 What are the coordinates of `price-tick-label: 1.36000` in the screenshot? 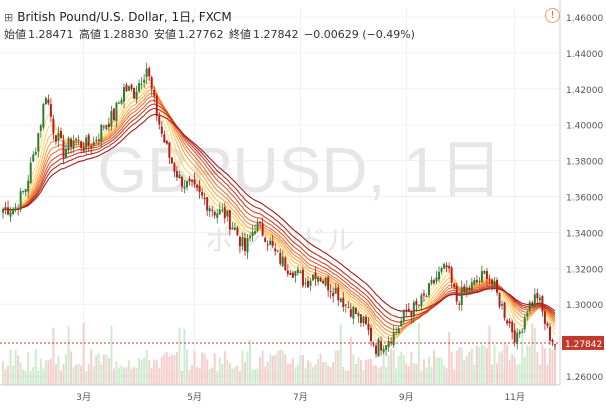 It's located at (584, 199).